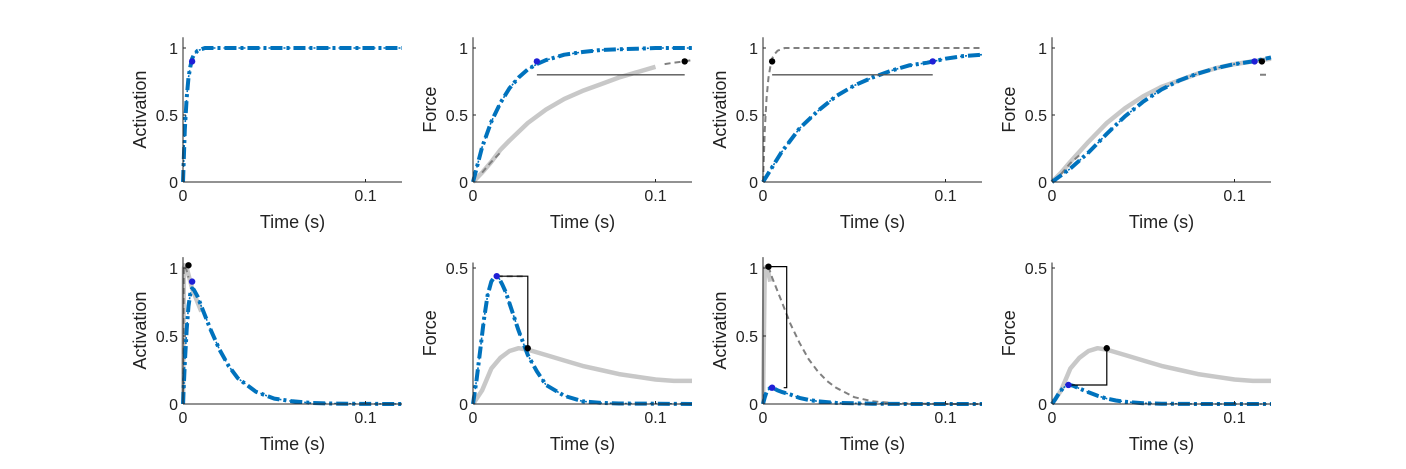  I want to click on chart-panel-7: 0 0.1 0 0.5 1 Time (s) Activation, so click(846, 355).